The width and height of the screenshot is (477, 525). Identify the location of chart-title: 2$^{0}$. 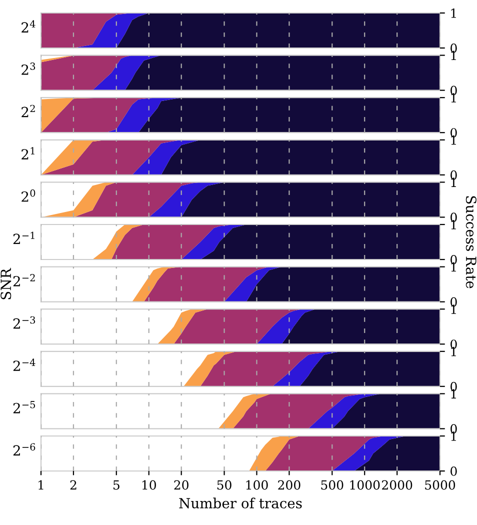
(29, 195).